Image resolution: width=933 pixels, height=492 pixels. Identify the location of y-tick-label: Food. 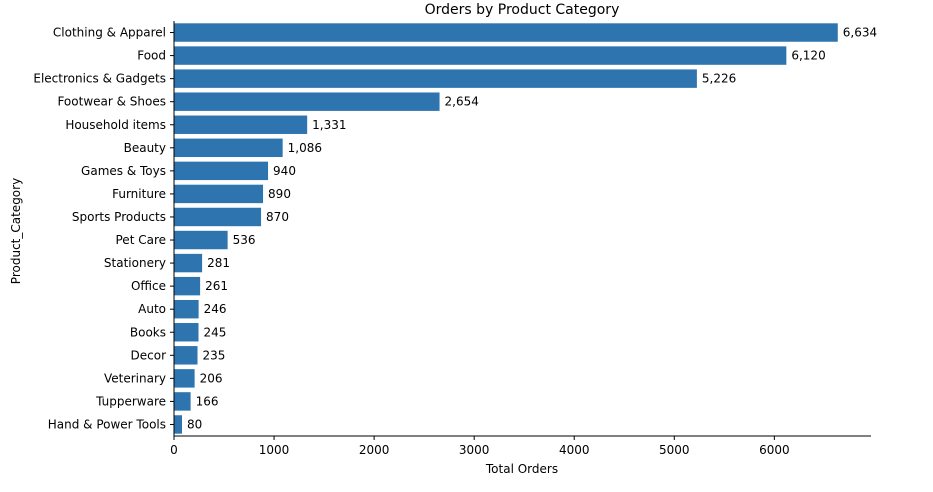
(151, 56).